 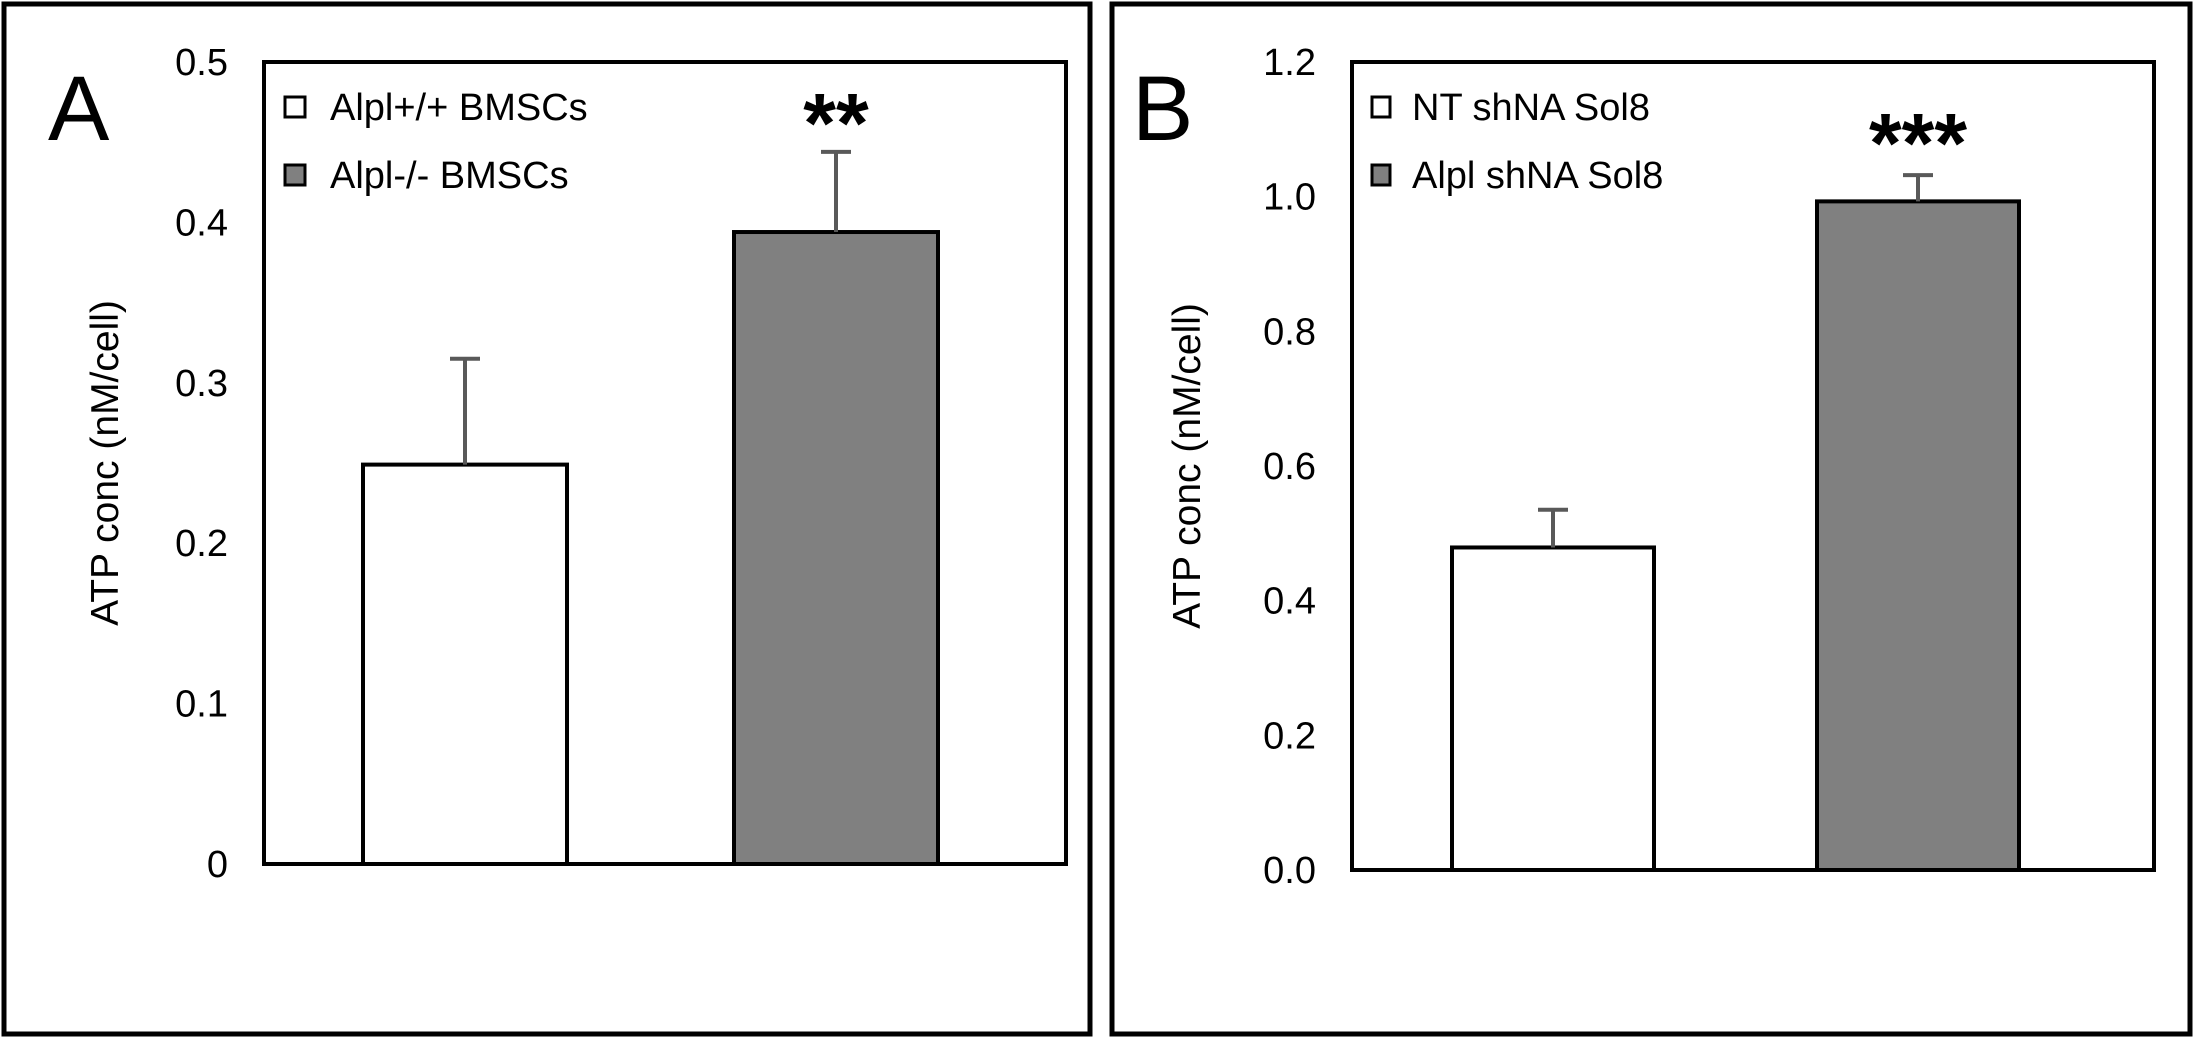 I want to click on y-tick-label: 0.6, so click(x=1289, y=467).